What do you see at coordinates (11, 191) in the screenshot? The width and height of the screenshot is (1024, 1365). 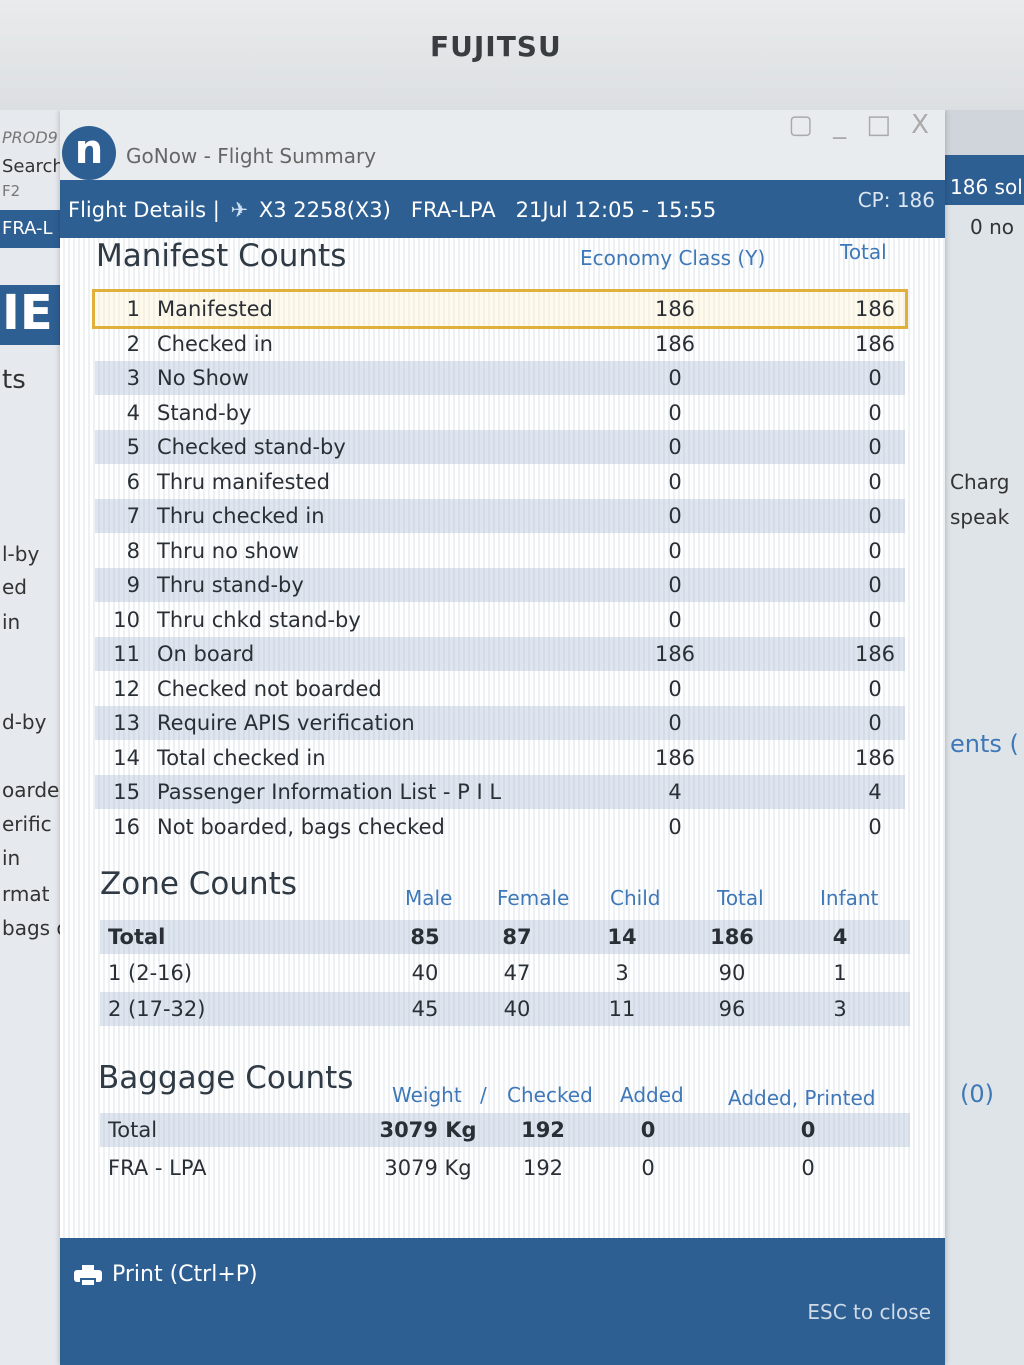 I see `bg-left-text: F2` at bounding box center [11, 191].